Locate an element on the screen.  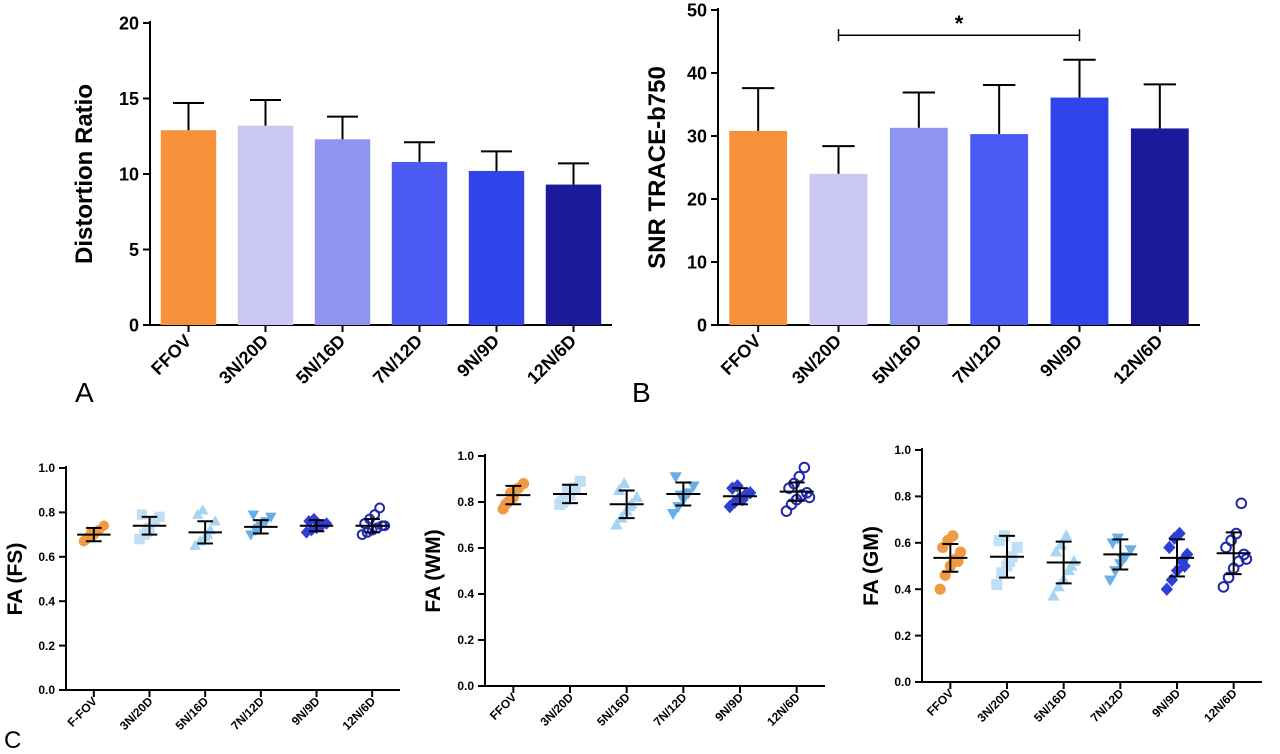
y-tick-label: 5 is located at coordinates (134, 250).